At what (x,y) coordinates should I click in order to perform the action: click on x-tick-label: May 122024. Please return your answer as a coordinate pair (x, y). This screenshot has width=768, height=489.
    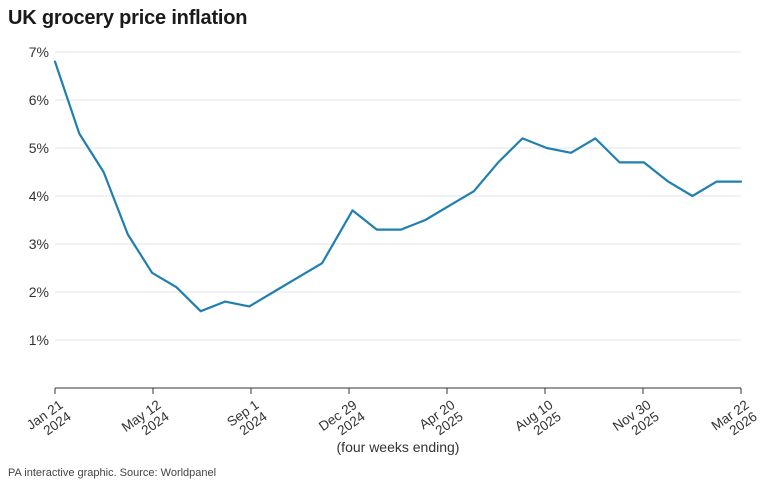
    Looking at the image, I should click on (145, 422).